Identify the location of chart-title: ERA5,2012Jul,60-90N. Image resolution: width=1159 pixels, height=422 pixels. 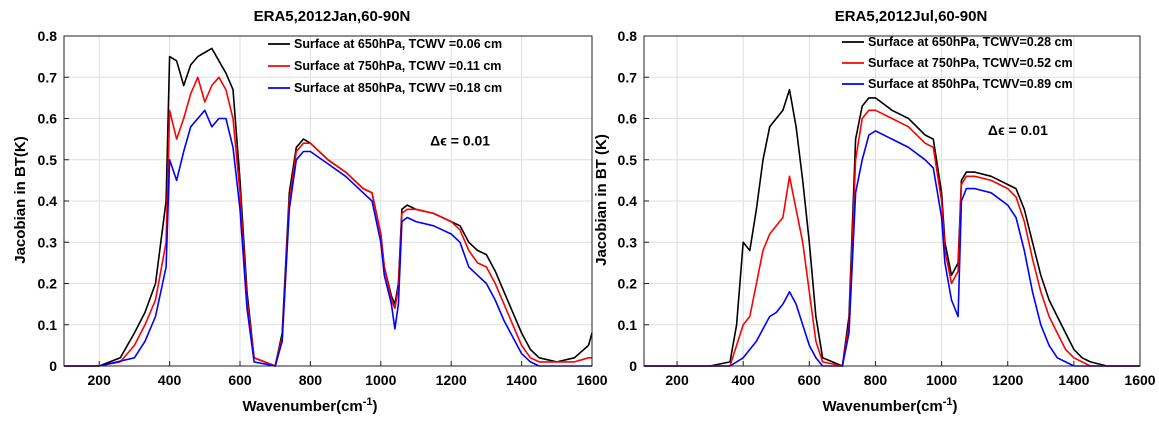
(911, 16).